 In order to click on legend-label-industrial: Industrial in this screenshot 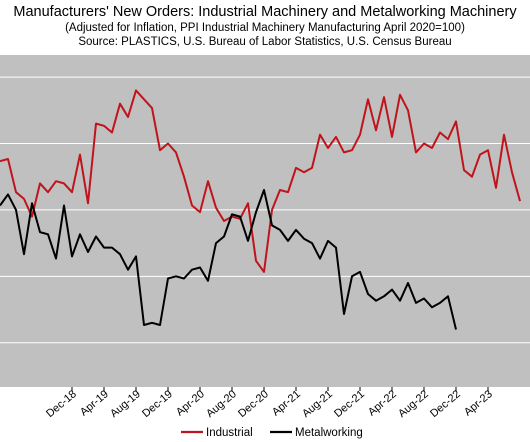, I will do `click(229, 433)`.